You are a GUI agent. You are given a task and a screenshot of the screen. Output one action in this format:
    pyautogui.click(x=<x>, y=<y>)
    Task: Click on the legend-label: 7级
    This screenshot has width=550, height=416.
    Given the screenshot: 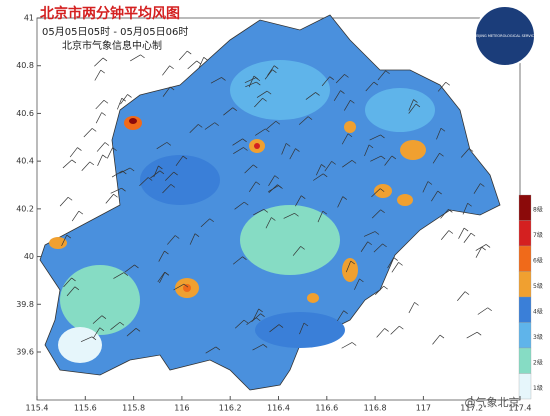 What is the action you would take?
    pyautogui.click(x=538, y=235)
    